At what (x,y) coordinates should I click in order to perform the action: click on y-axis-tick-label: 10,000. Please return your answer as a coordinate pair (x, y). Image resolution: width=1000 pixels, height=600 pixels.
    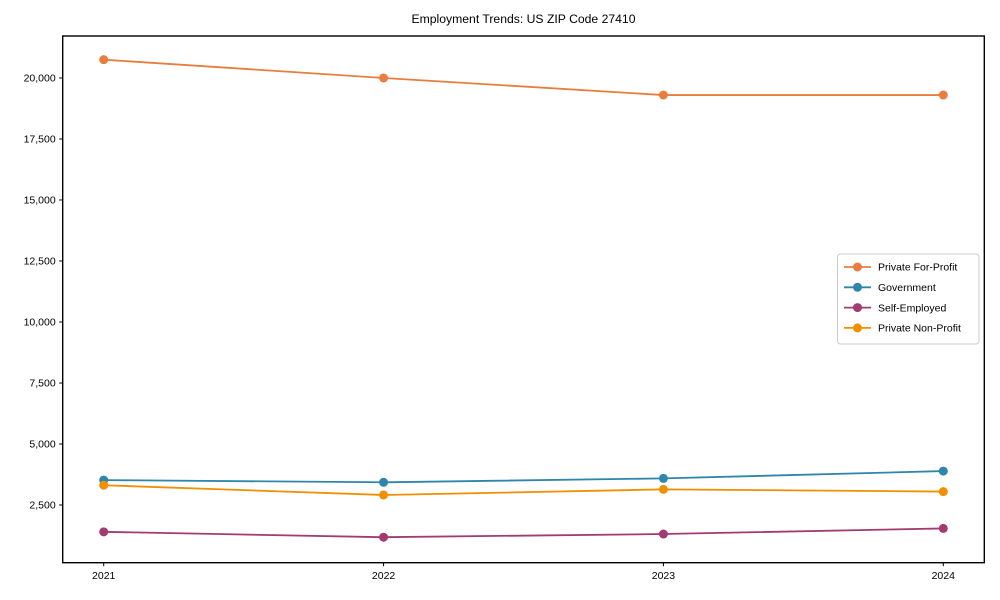
    Looking at the image, I should click on (40, 323).